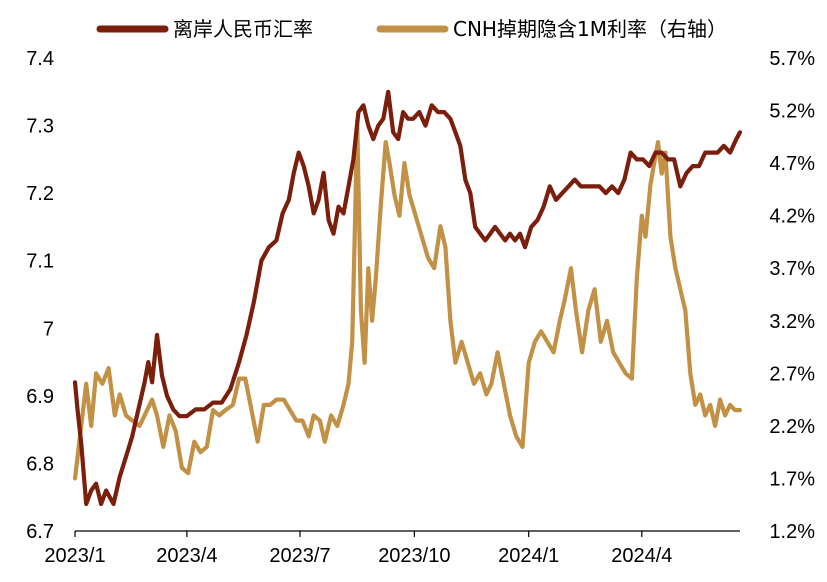 The width and height of the screenshot is (827, 582). Describe the element at coordinates (40, 59) in the screenshot. I see `y-left-tick-label: 7.4` at that location.